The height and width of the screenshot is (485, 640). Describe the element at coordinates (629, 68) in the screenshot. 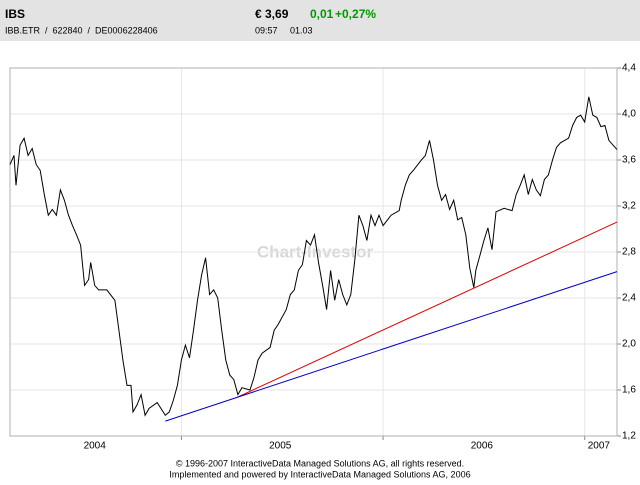

I see `y-tick-label: 4,4` at that location.